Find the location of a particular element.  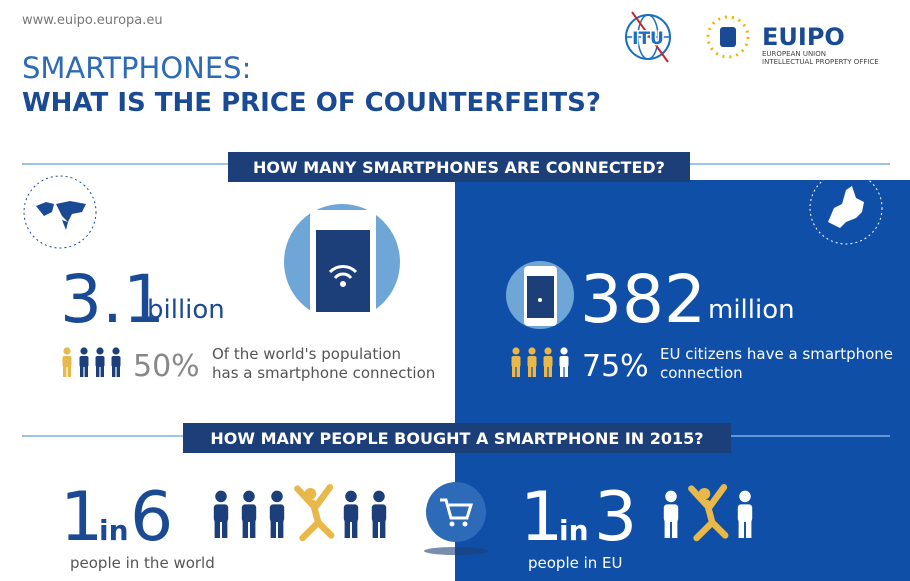

eu-text-1: EU citizens have a smartphone is located at coordinates (776, 354).